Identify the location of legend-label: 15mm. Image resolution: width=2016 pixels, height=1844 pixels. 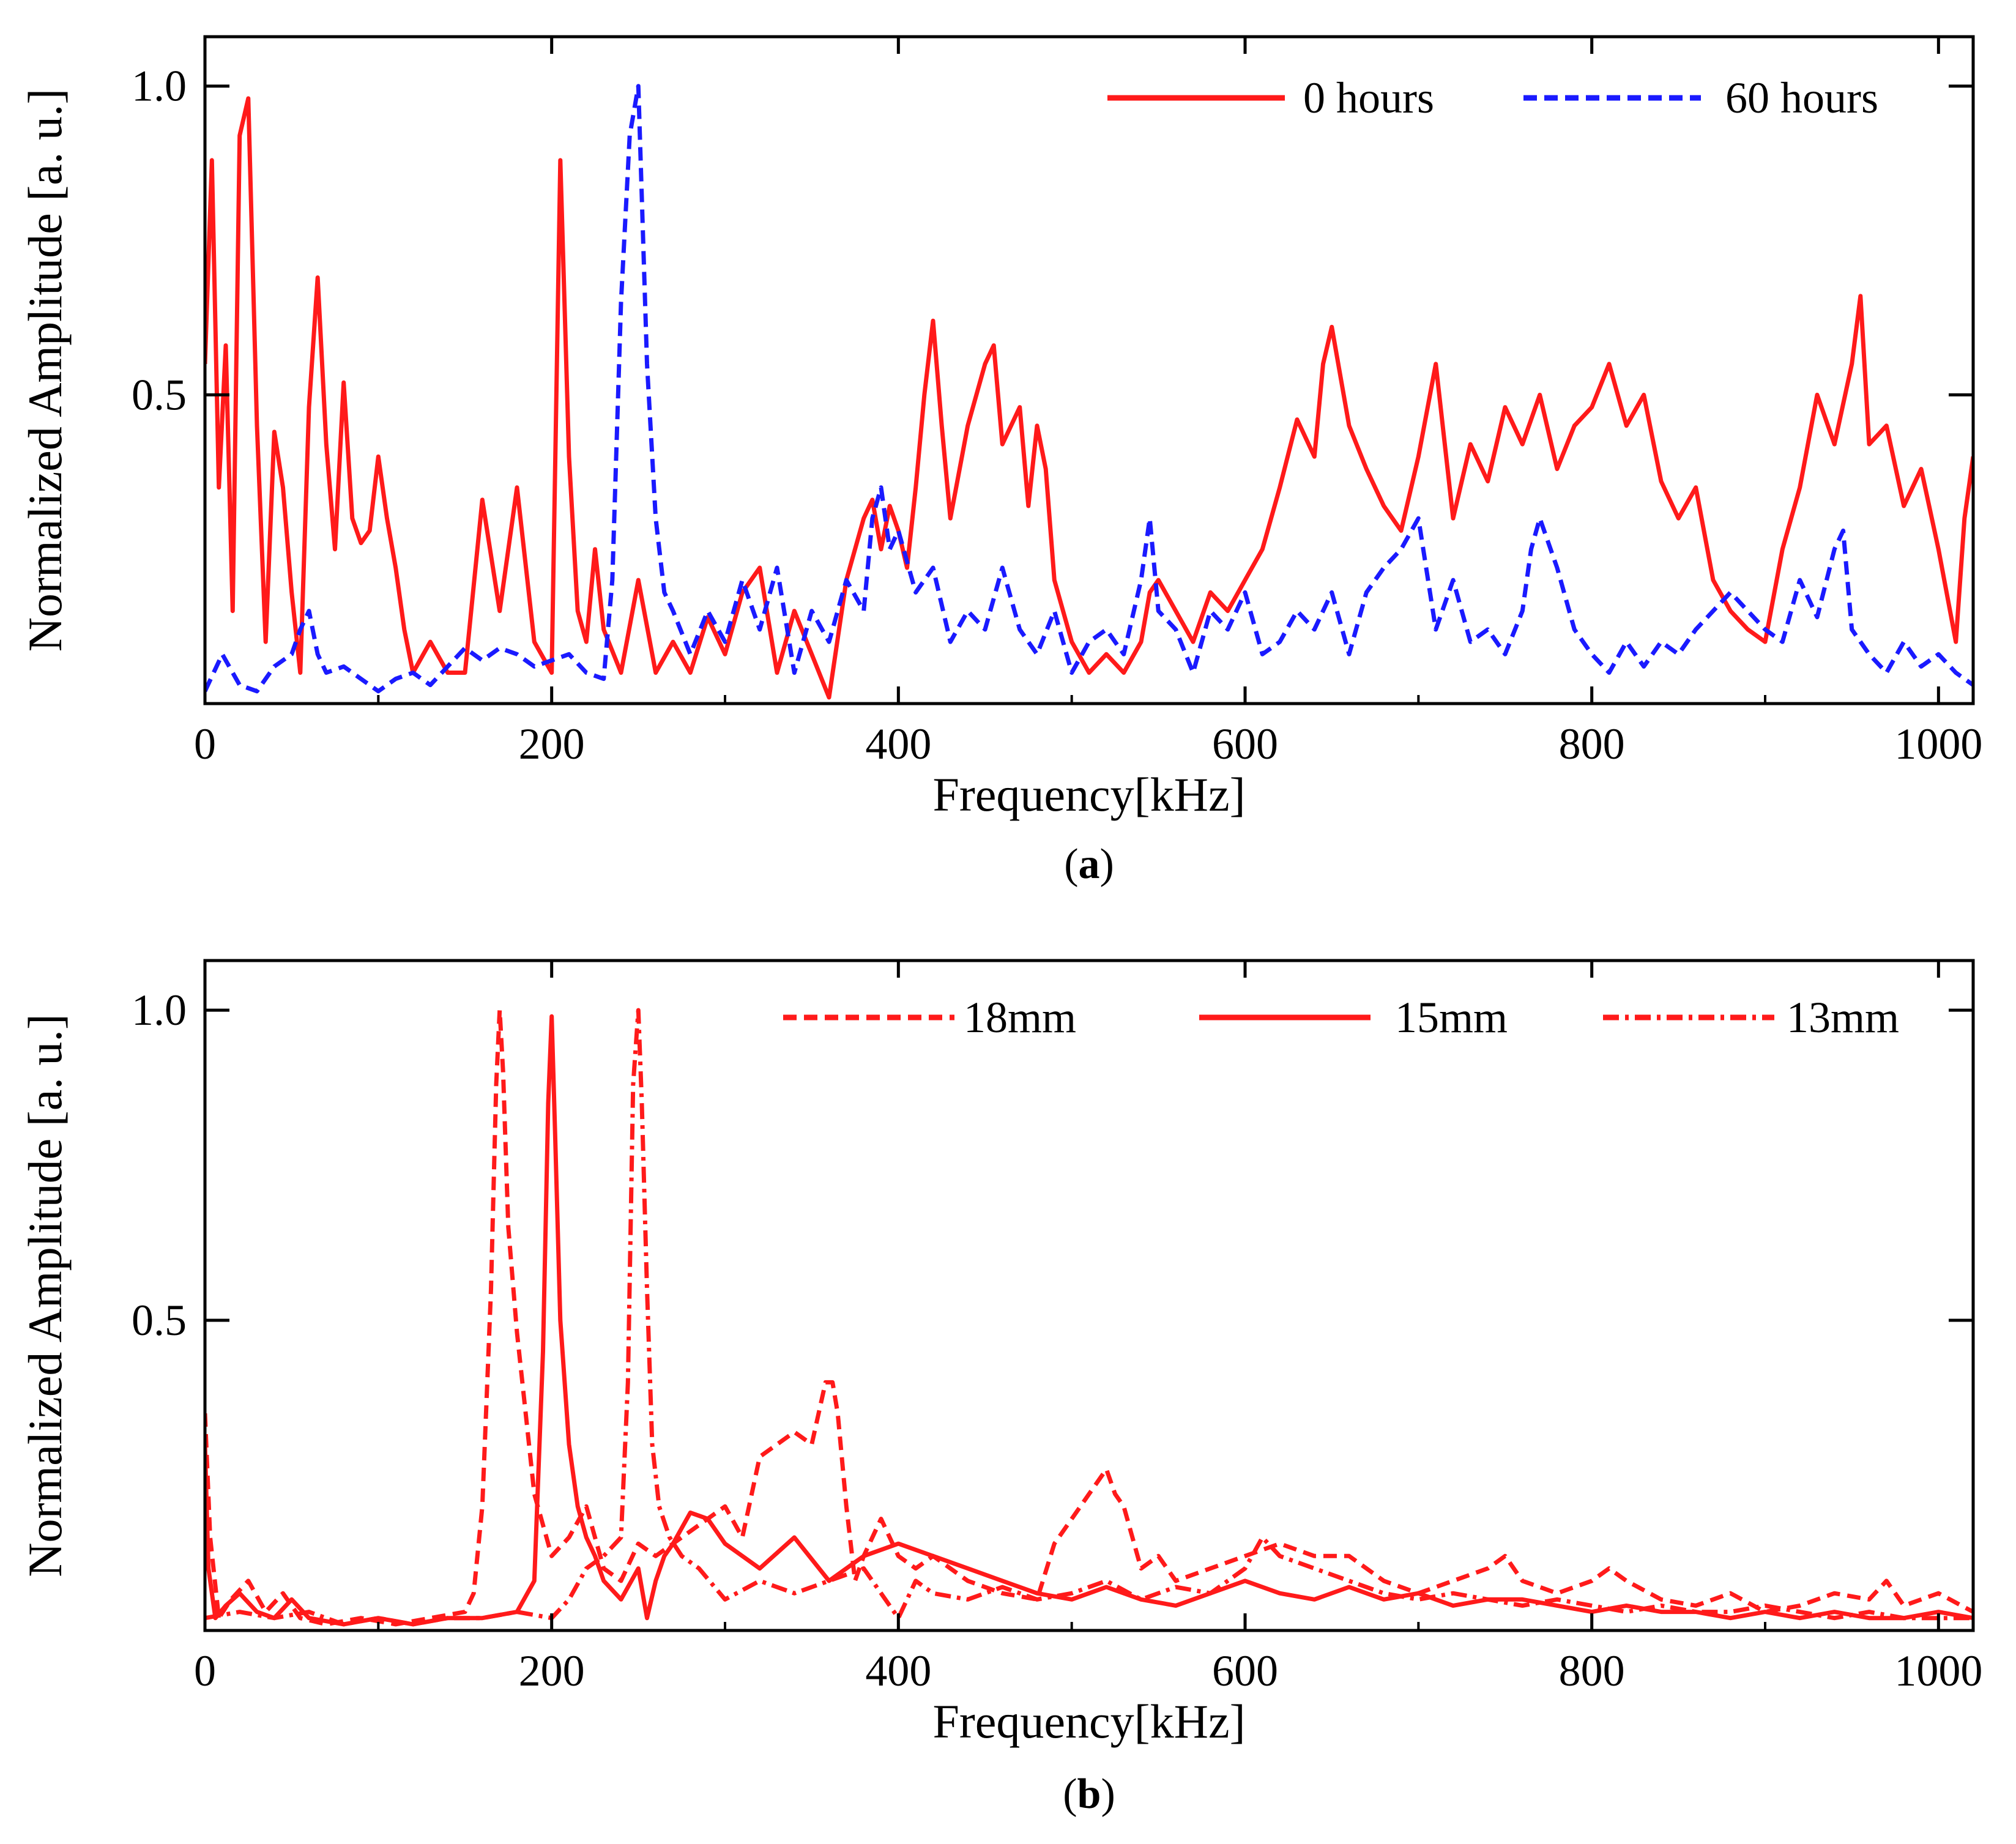
(1452, 1017).